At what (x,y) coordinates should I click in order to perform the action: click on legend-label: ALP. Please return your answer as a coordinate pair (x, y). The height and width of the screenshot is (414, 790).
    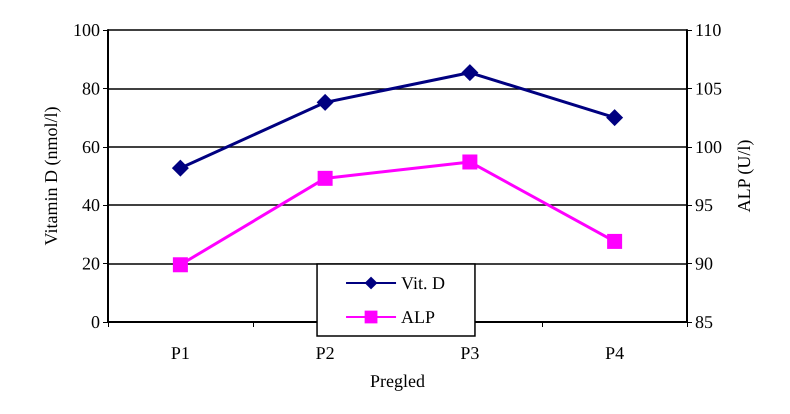
    Looking at the image, I should click on (418, 317).